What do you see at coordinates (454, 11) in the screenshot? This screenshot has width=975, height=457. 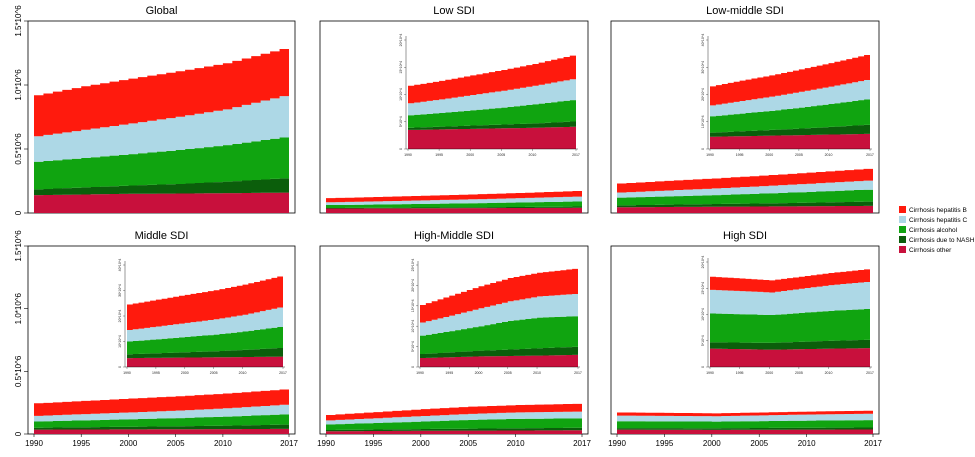 I see `panel-title: Low SDI` at bounding box center [454, 11].